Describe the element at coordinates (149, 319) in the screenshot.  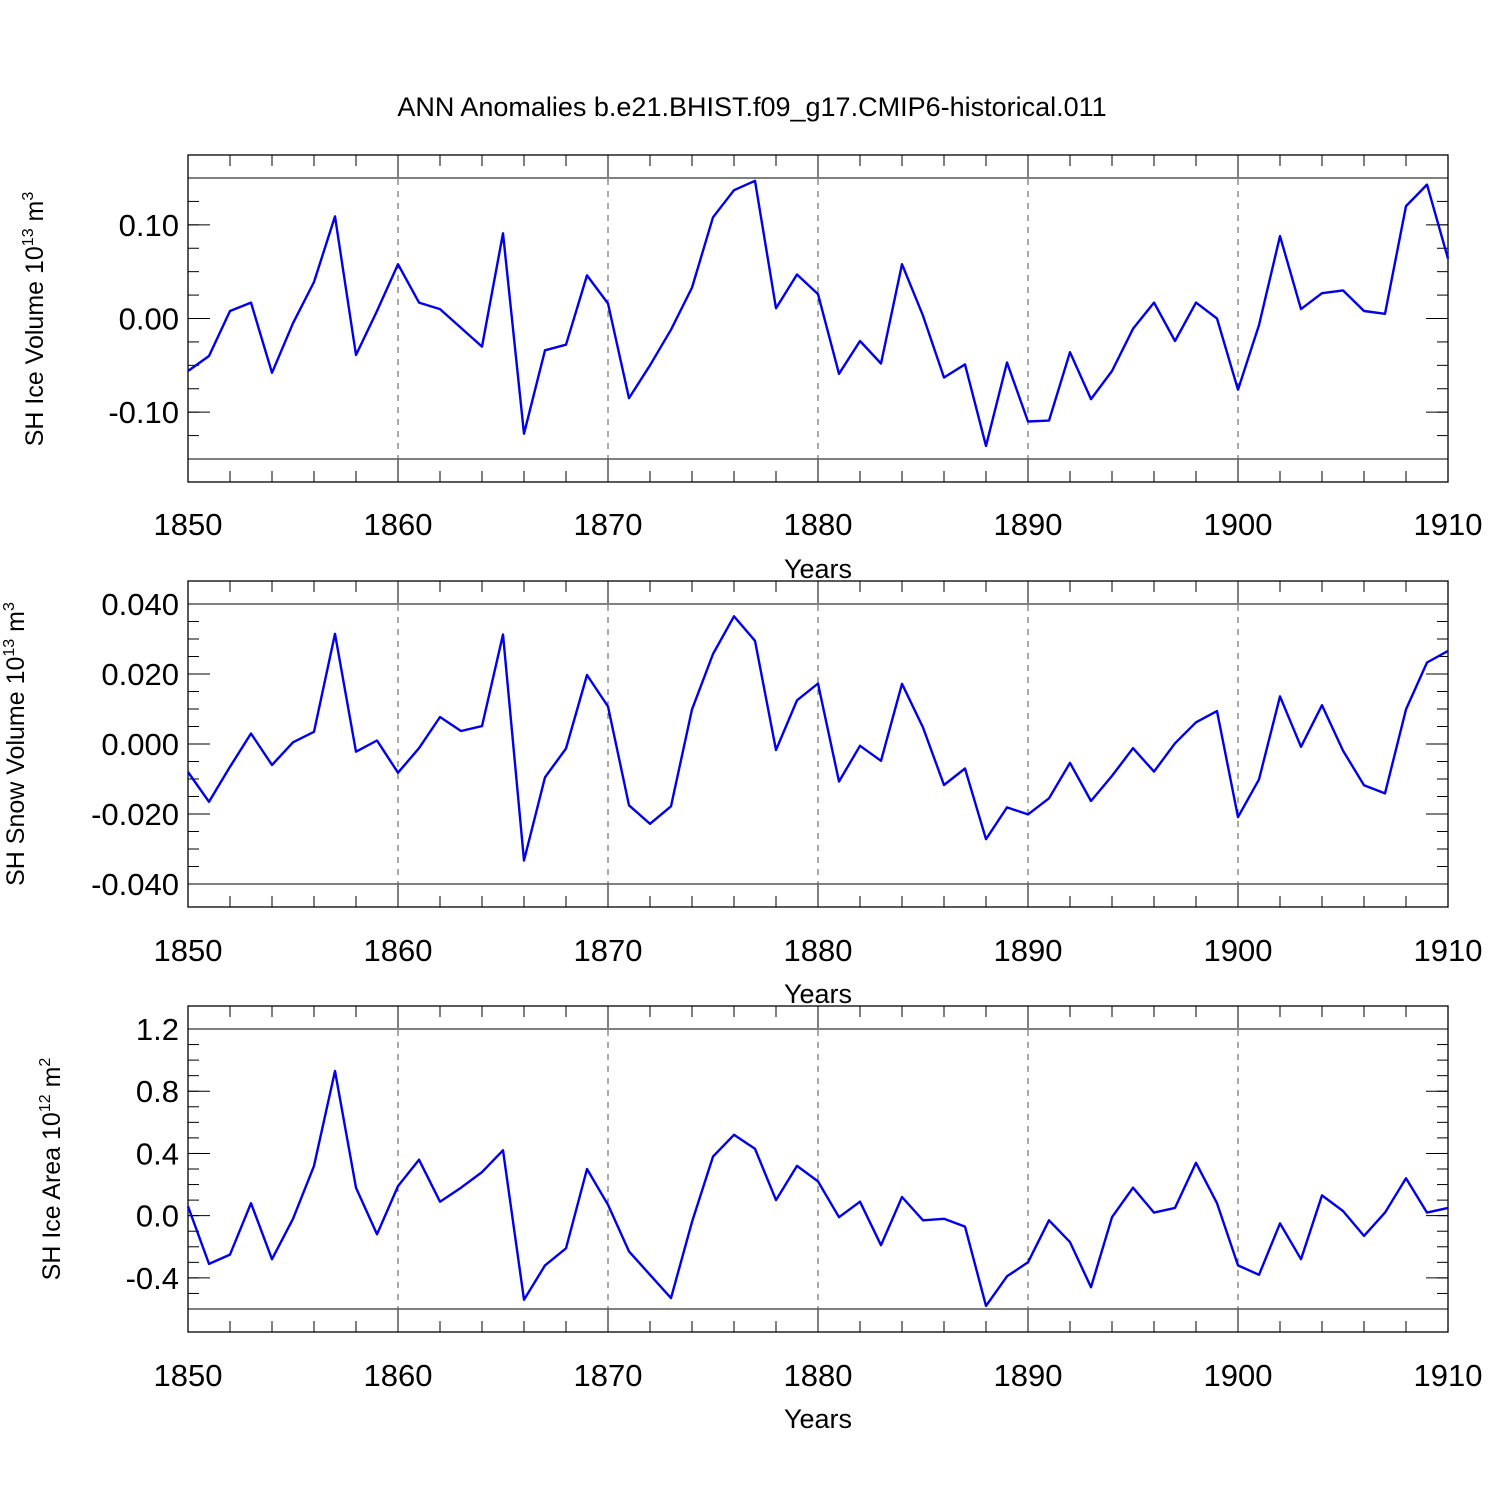
I see `ice-volume-y-tick-label-1: 0.00` at that location.